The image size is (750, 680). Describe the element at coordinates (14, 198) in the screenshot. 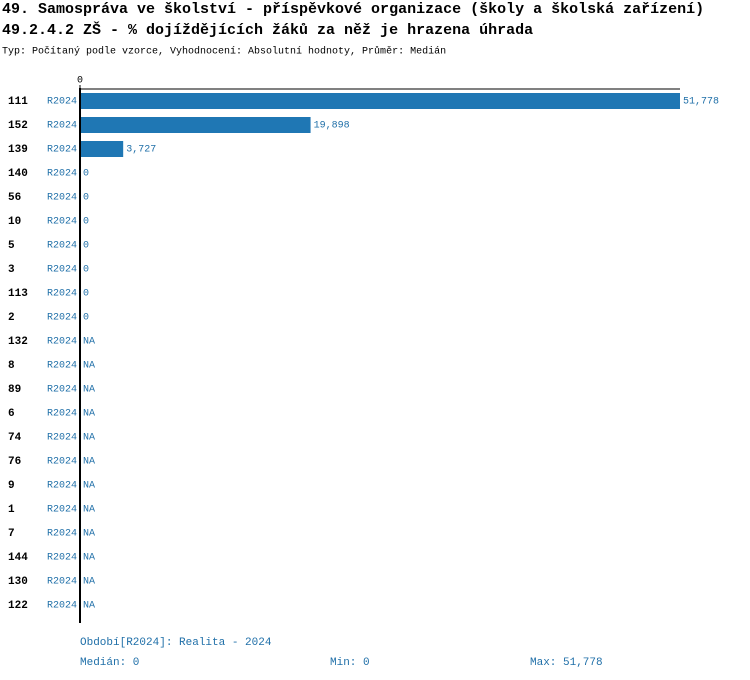

I see `y-tick-label: 56` at that location.